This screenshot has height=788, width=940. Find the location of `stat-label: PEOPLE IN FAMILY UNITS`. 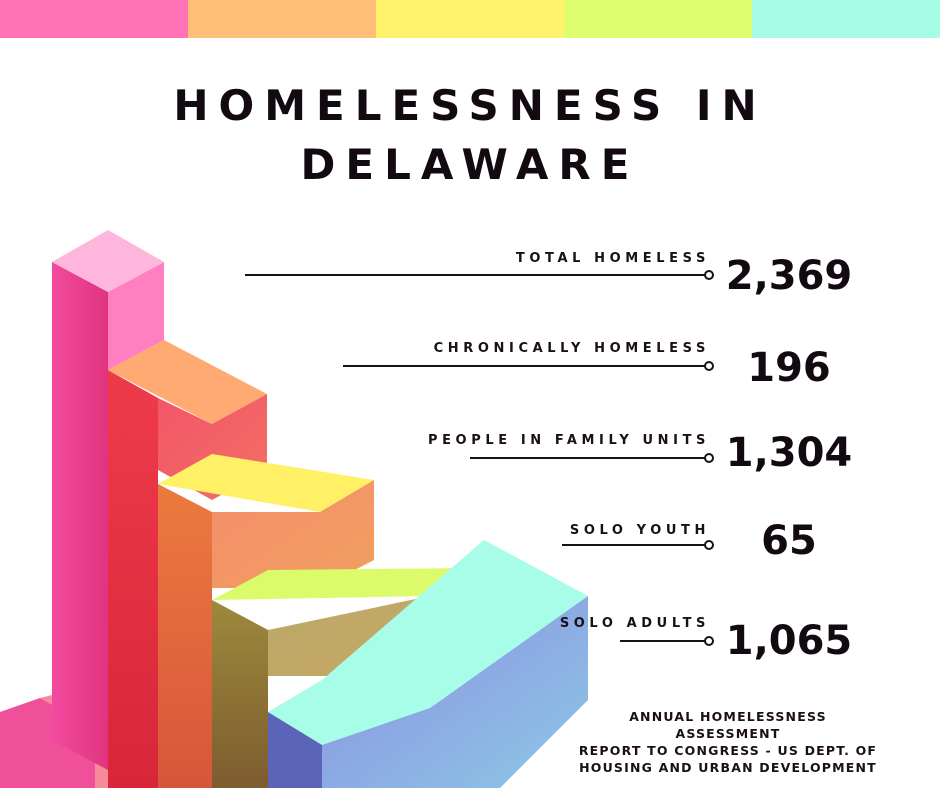

stat-label: PEOPLE IN FAMILY UNITS is located at coordinates (568, 440).